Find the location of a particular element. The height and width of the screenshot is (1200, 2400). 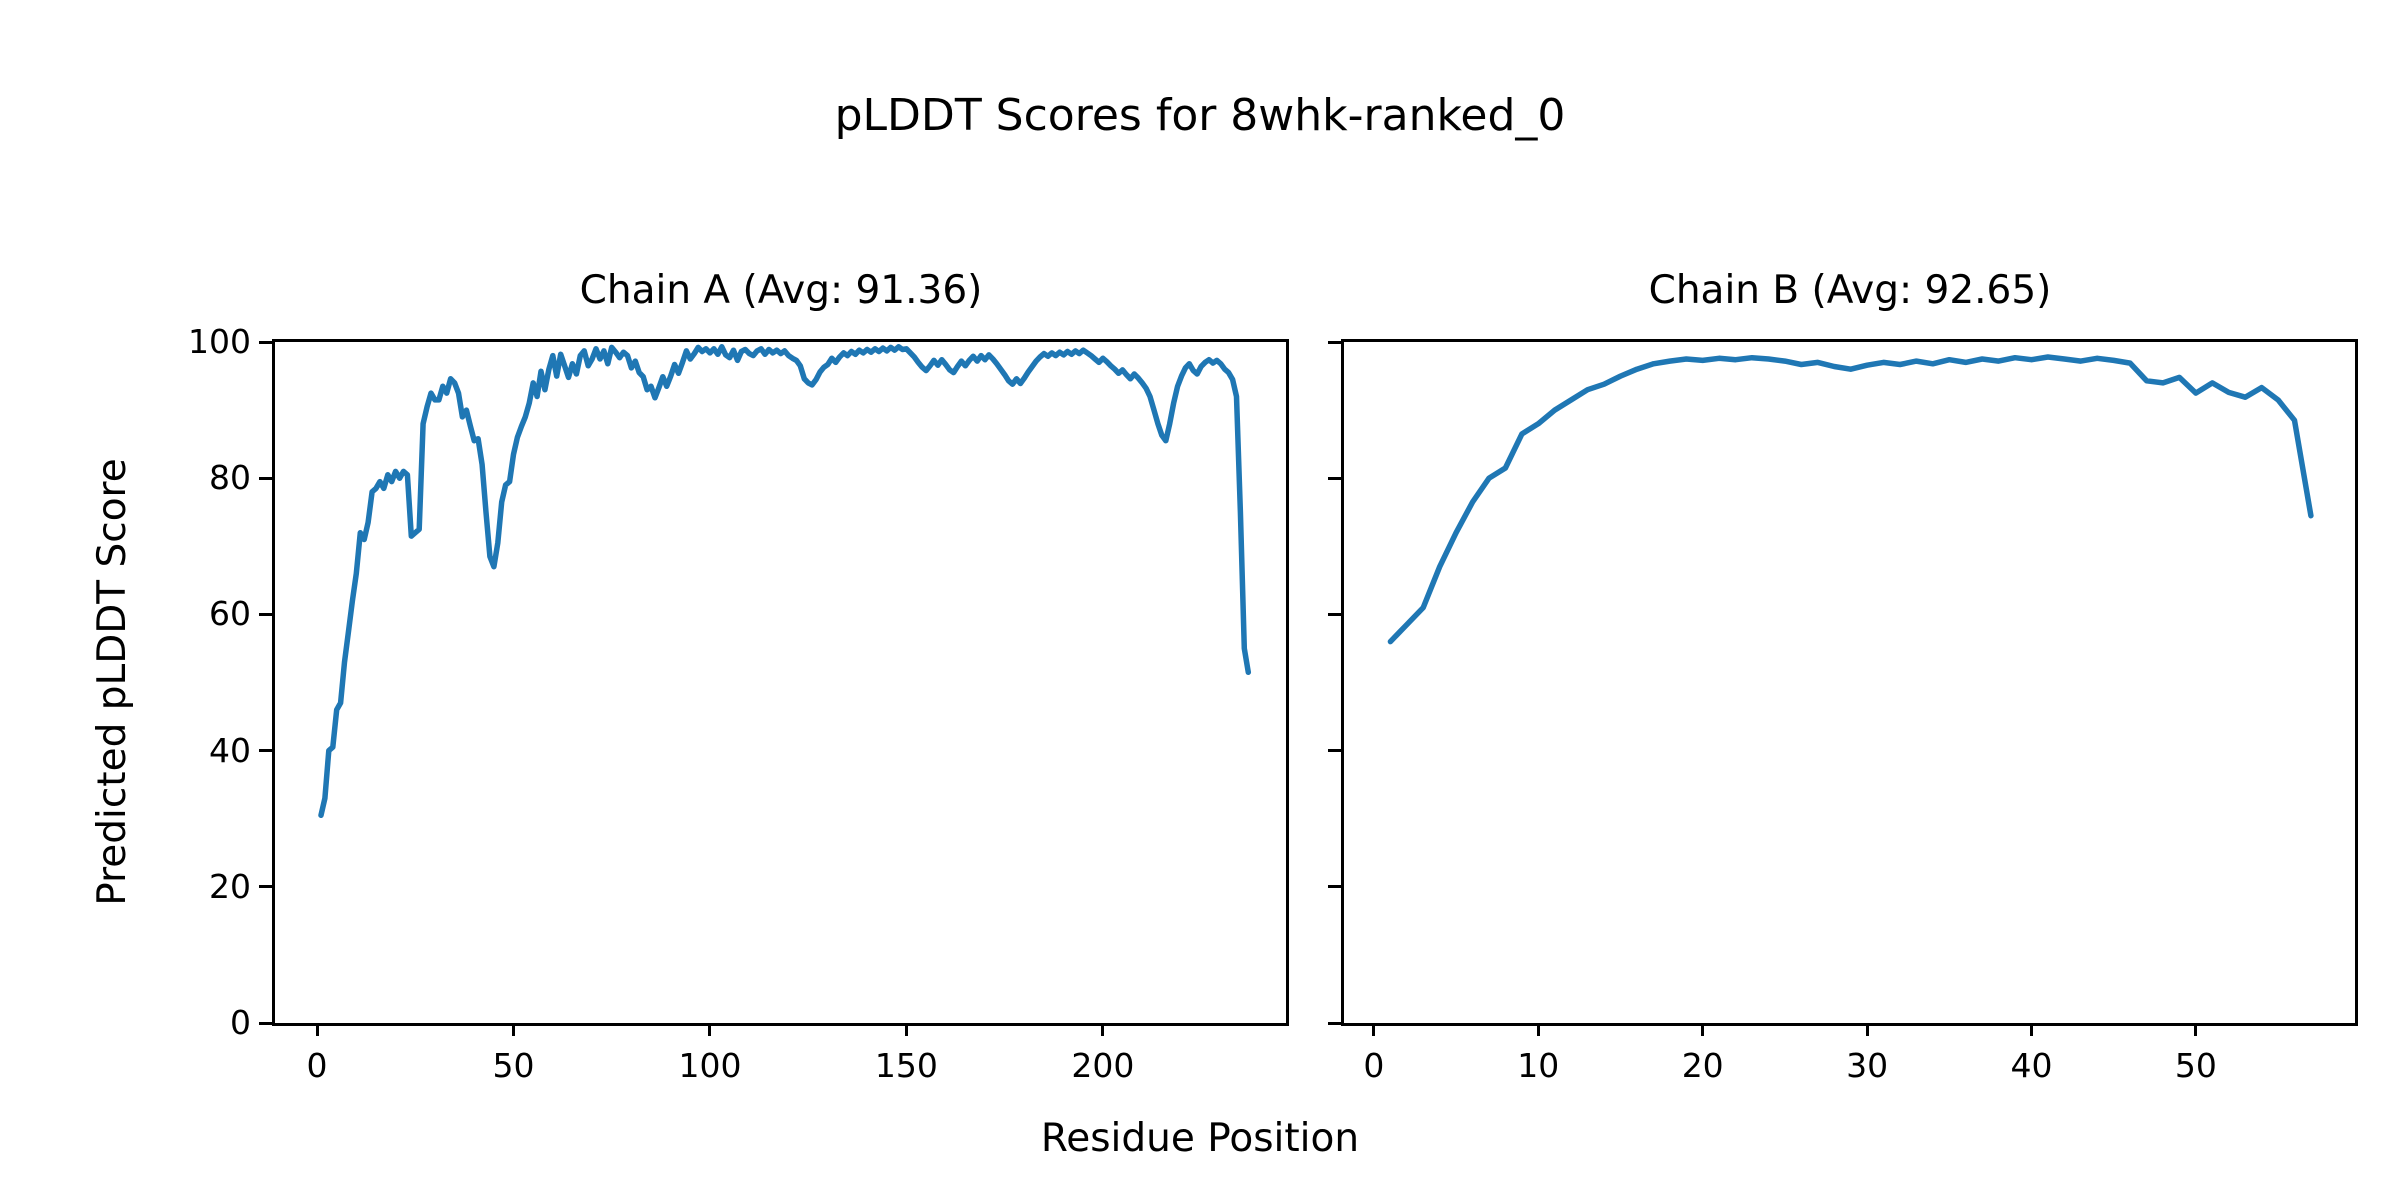

x-tick-label: 20 is located at coordinates (1702, 1065).